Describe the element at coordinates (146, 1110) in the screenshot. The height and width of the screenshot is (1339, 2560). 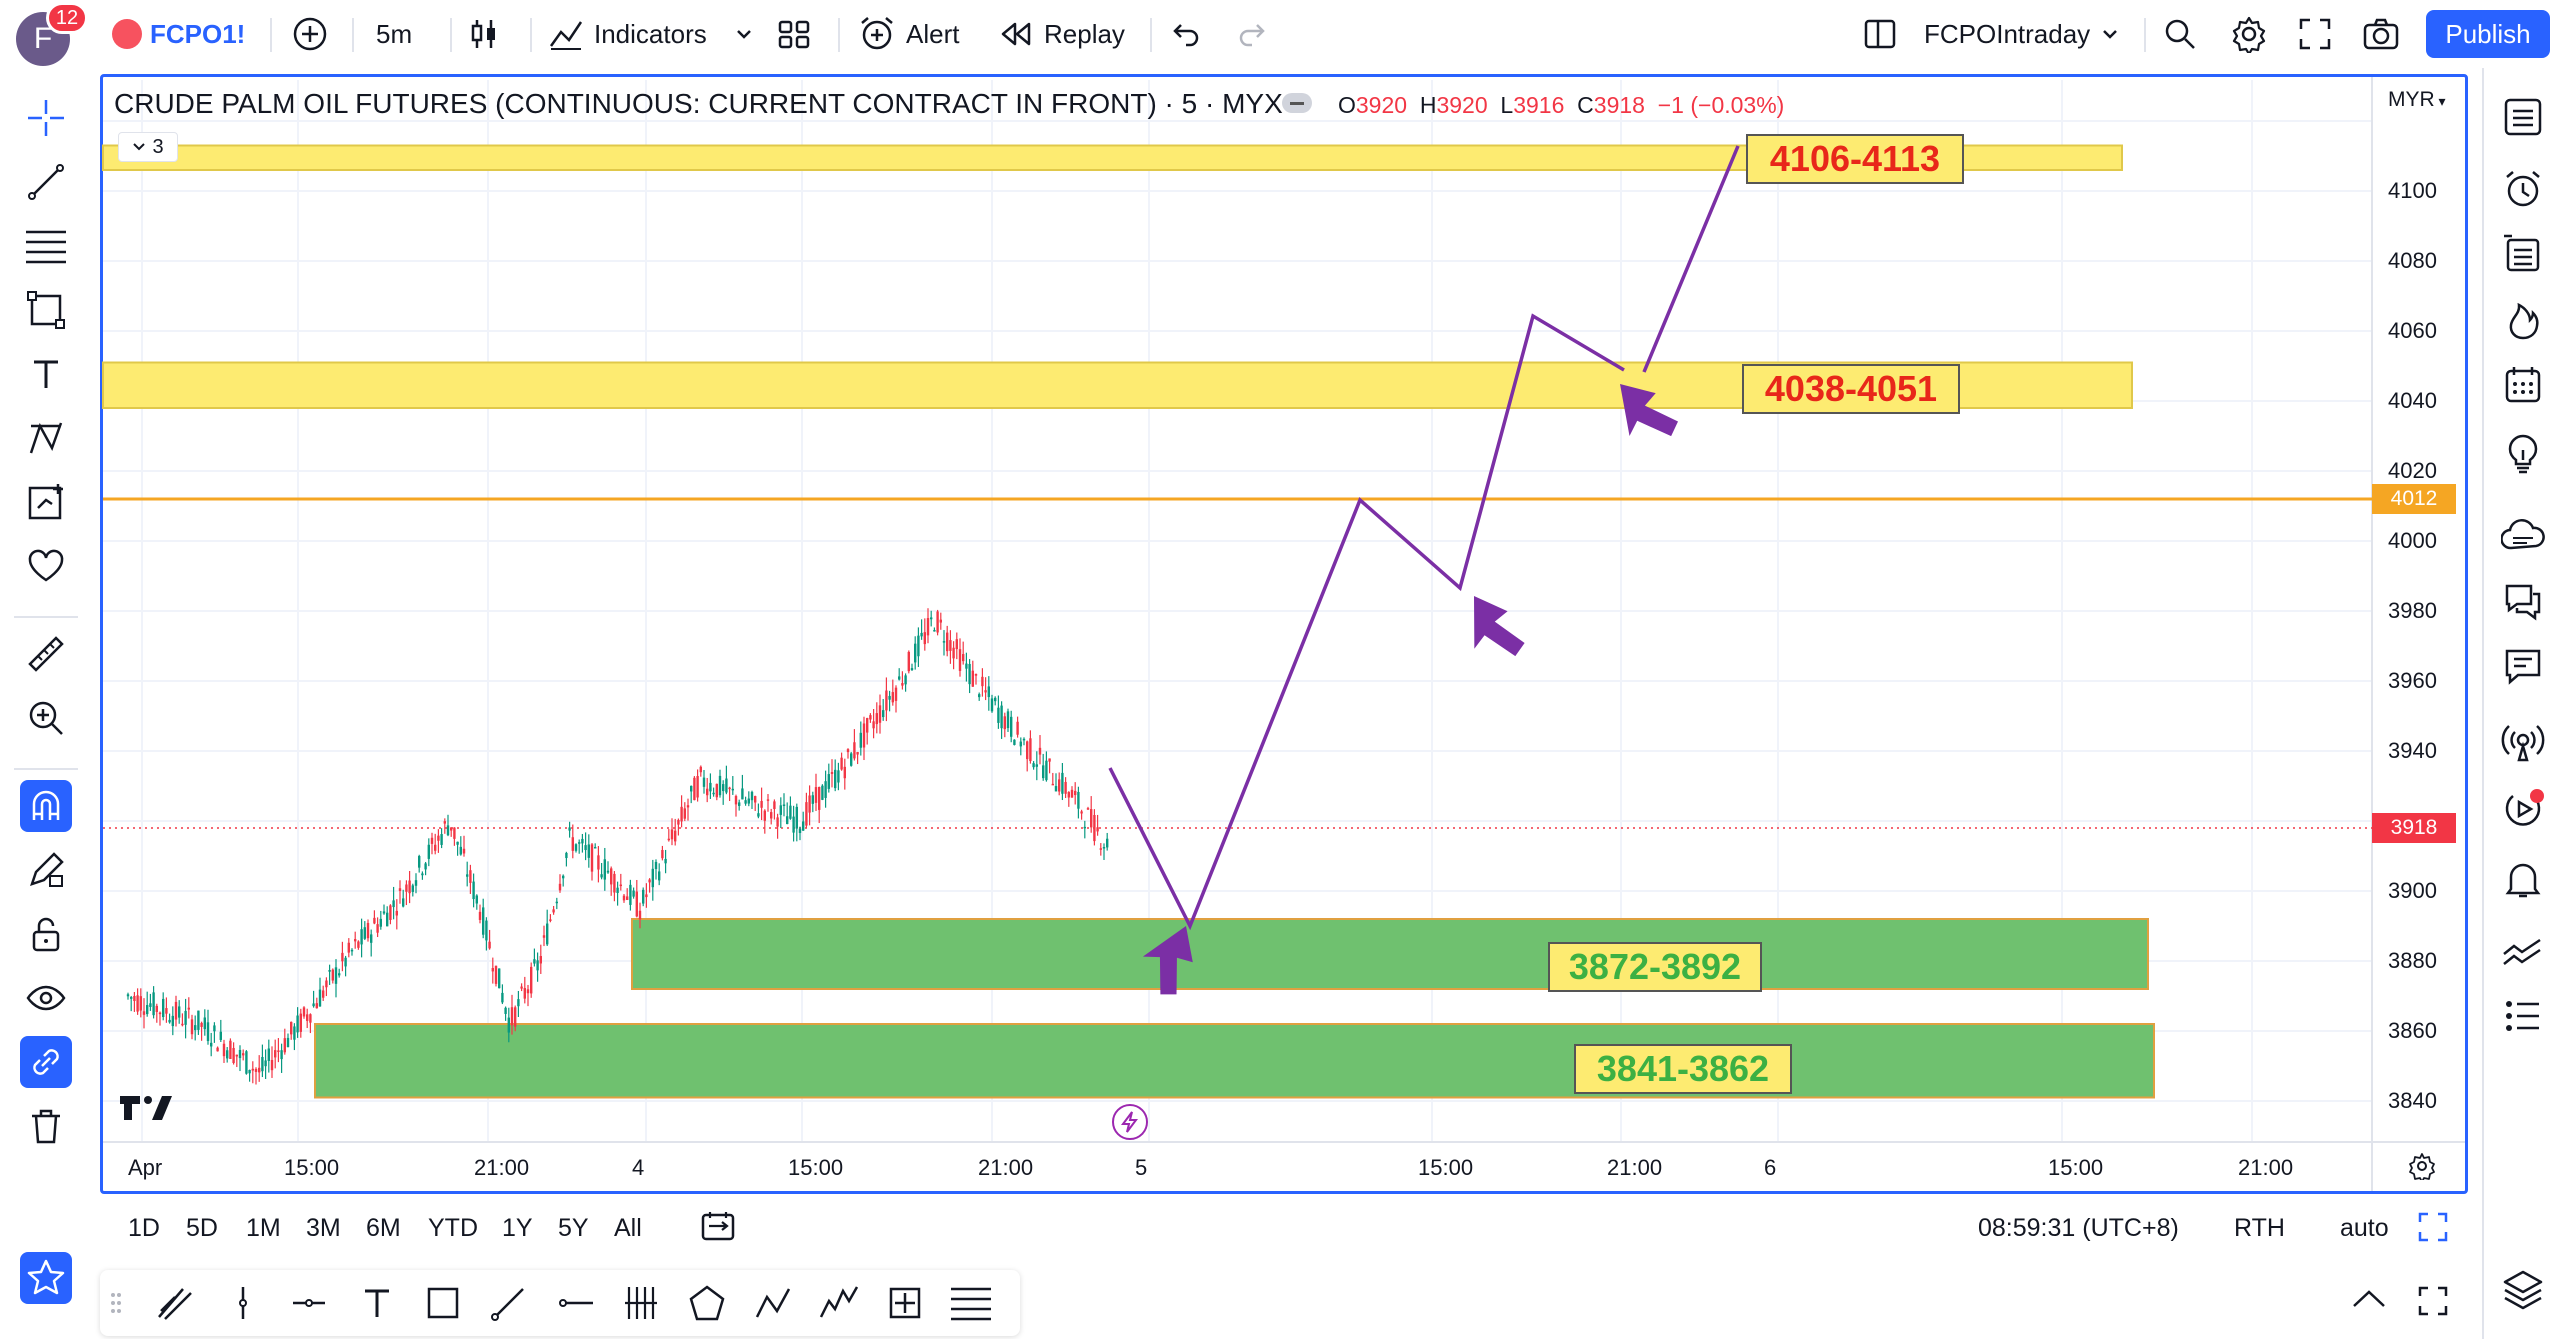
I see `tradingview-logo` at that location.